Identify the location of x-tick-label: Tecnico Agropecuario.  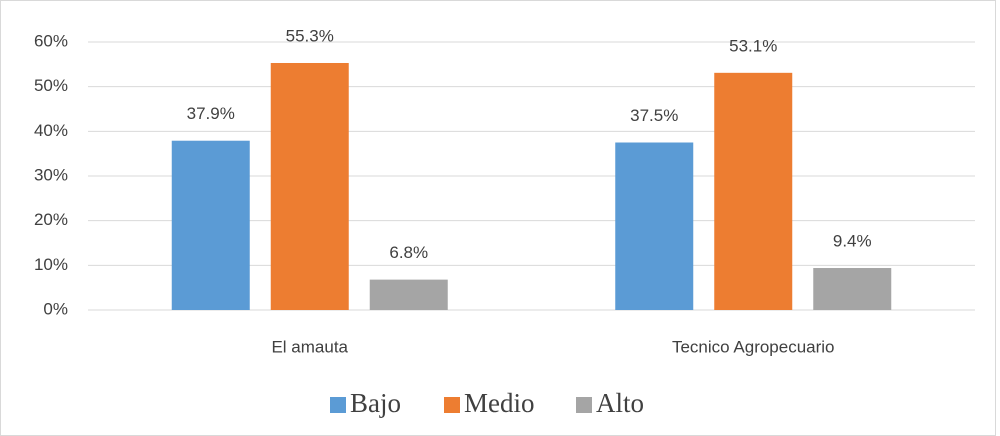
(753, 346).